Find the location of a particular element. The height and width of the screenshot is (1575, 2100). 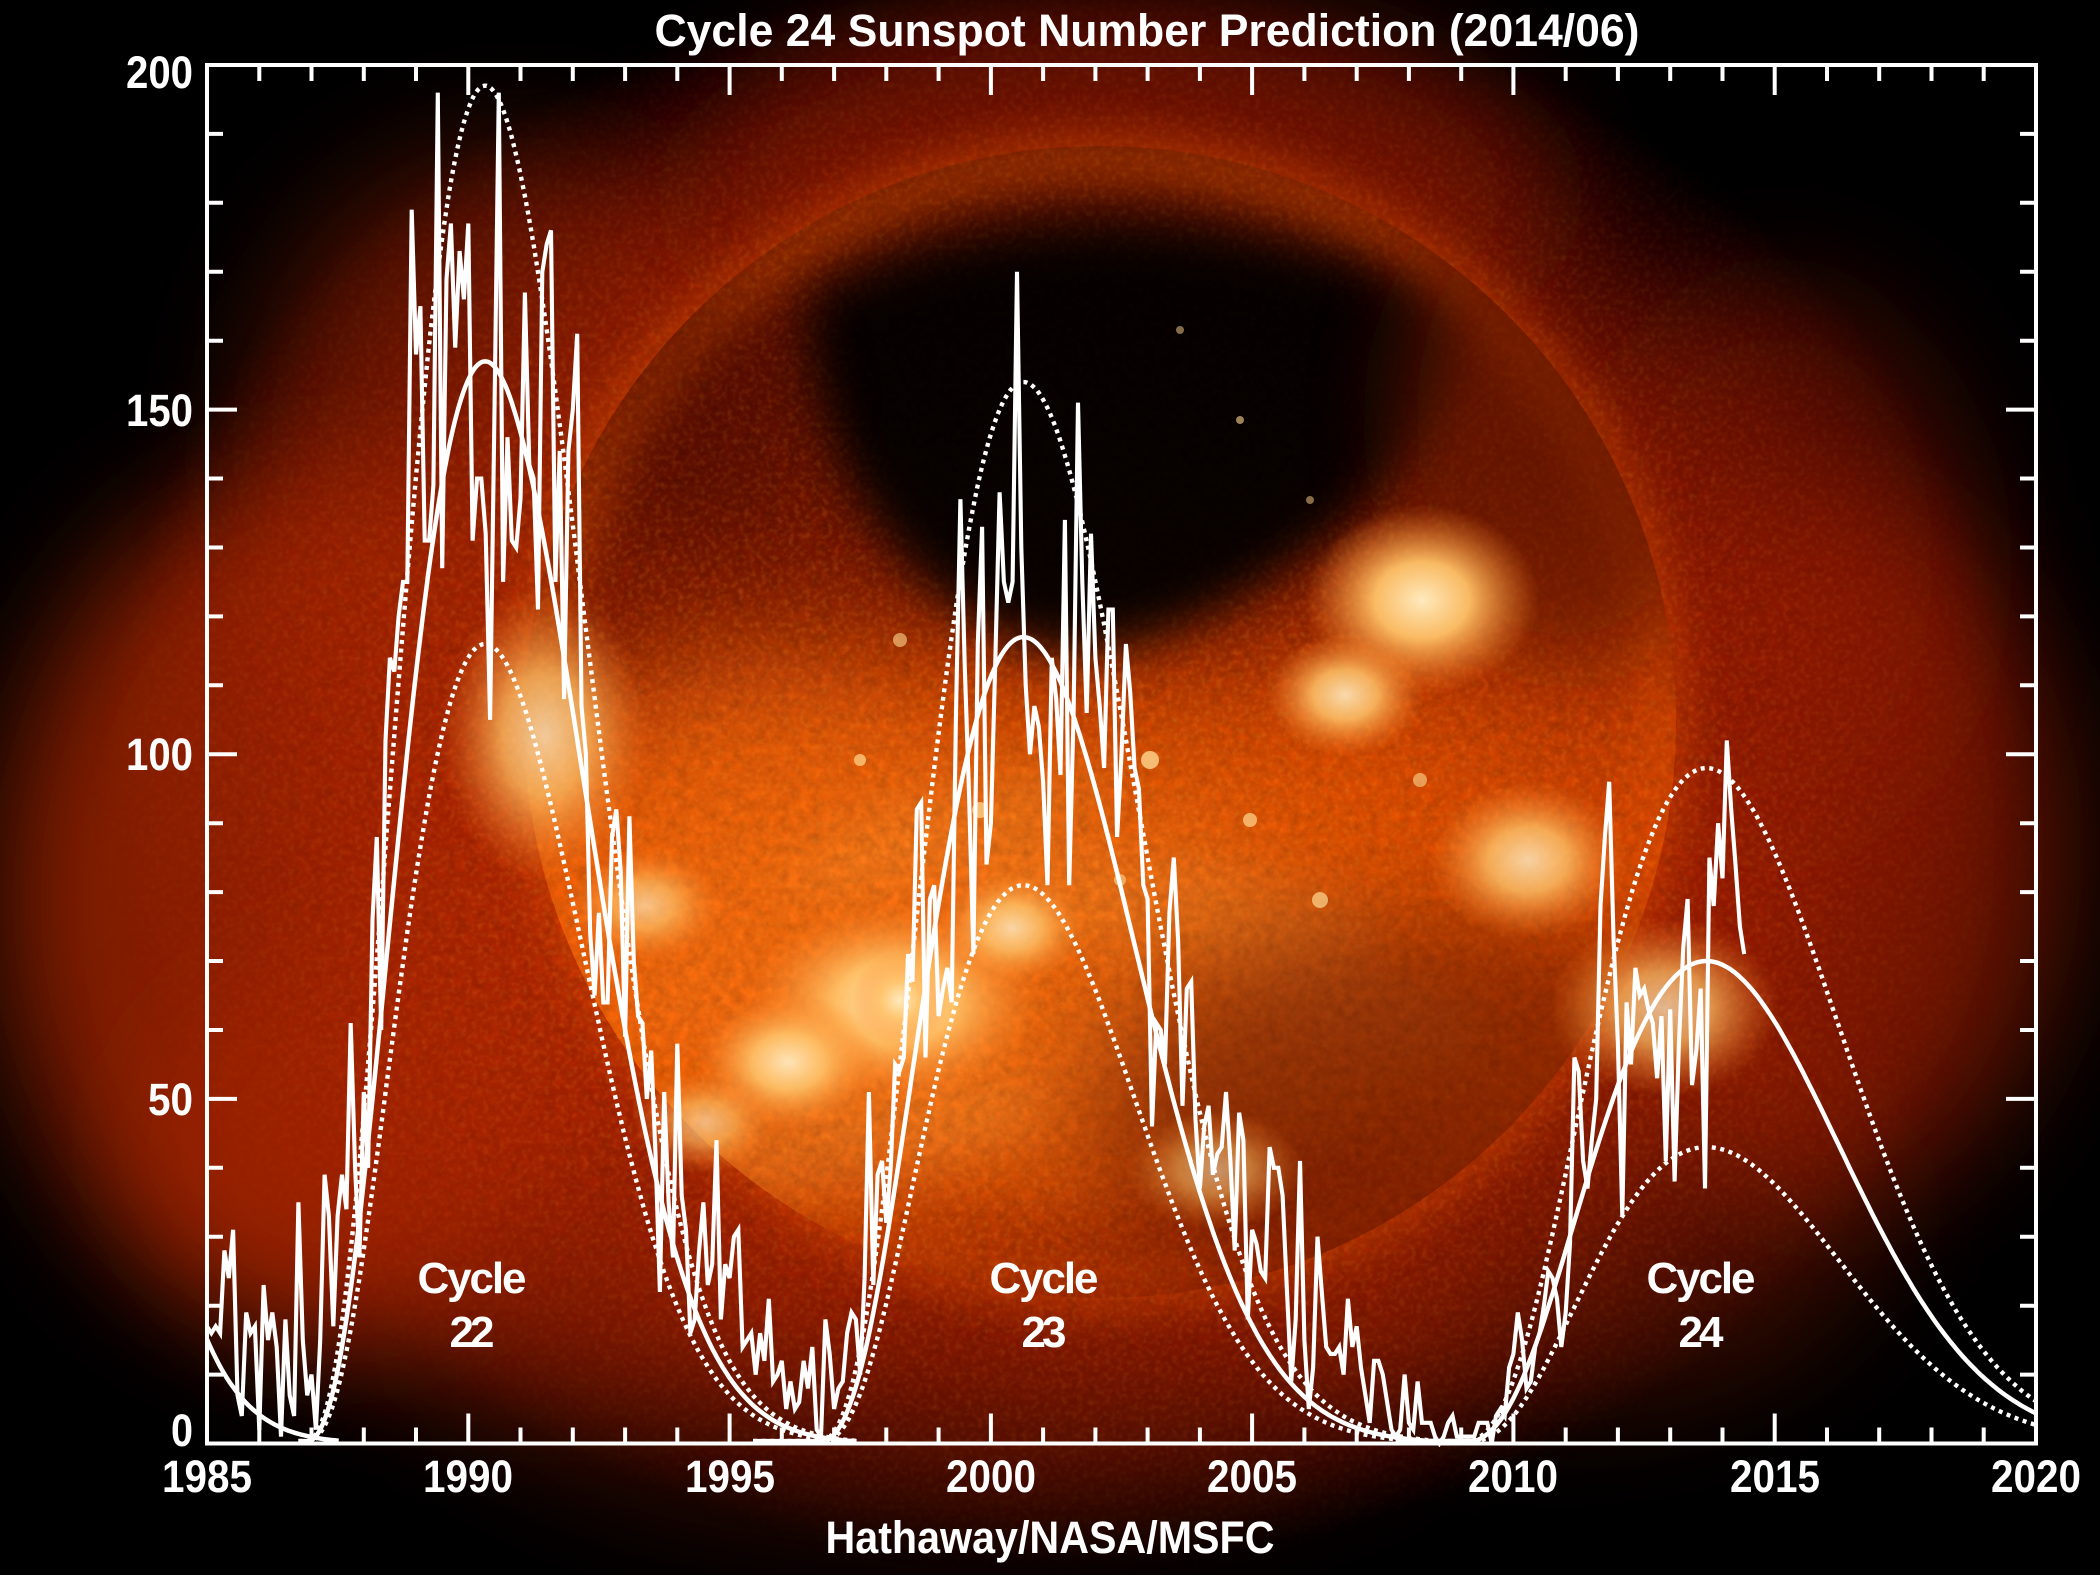

svg-text: 50 is located at coordinates (170, 1099).